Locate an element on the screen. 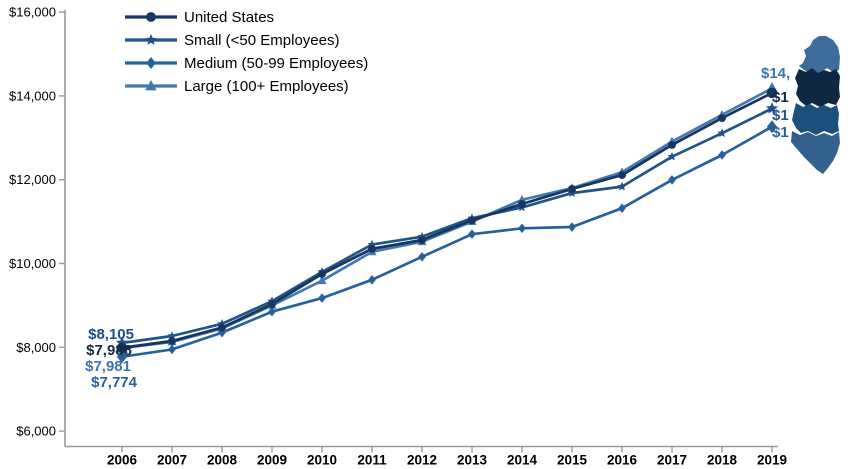 The image size is (850, 469). x-axis-tick-label: 2017 is located at coordinates (672, 460).